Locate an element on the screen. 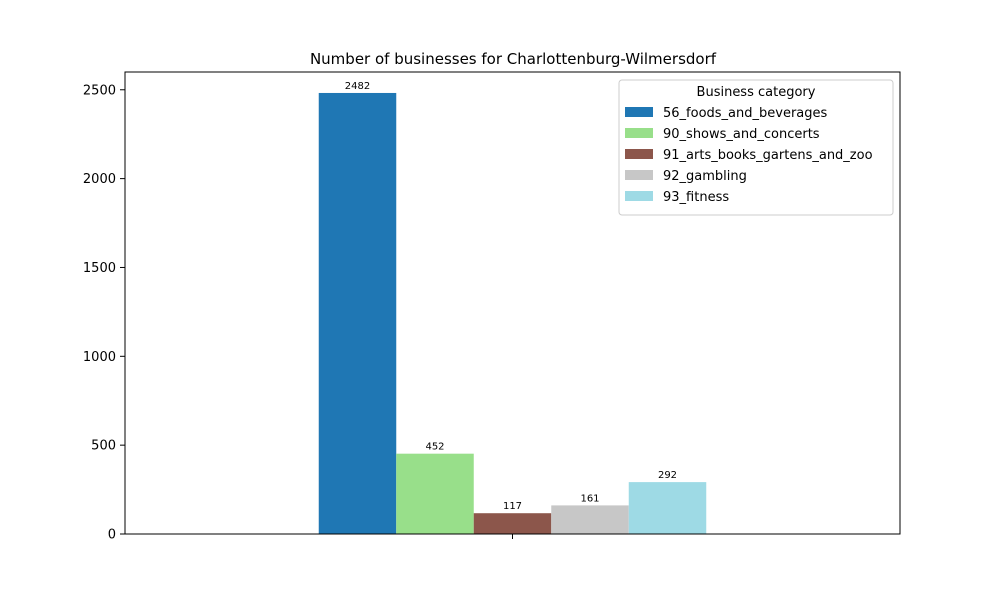  legend-entry-label: 91_arts_books_gartens_and_zoo is located at coordinates (768, 155).